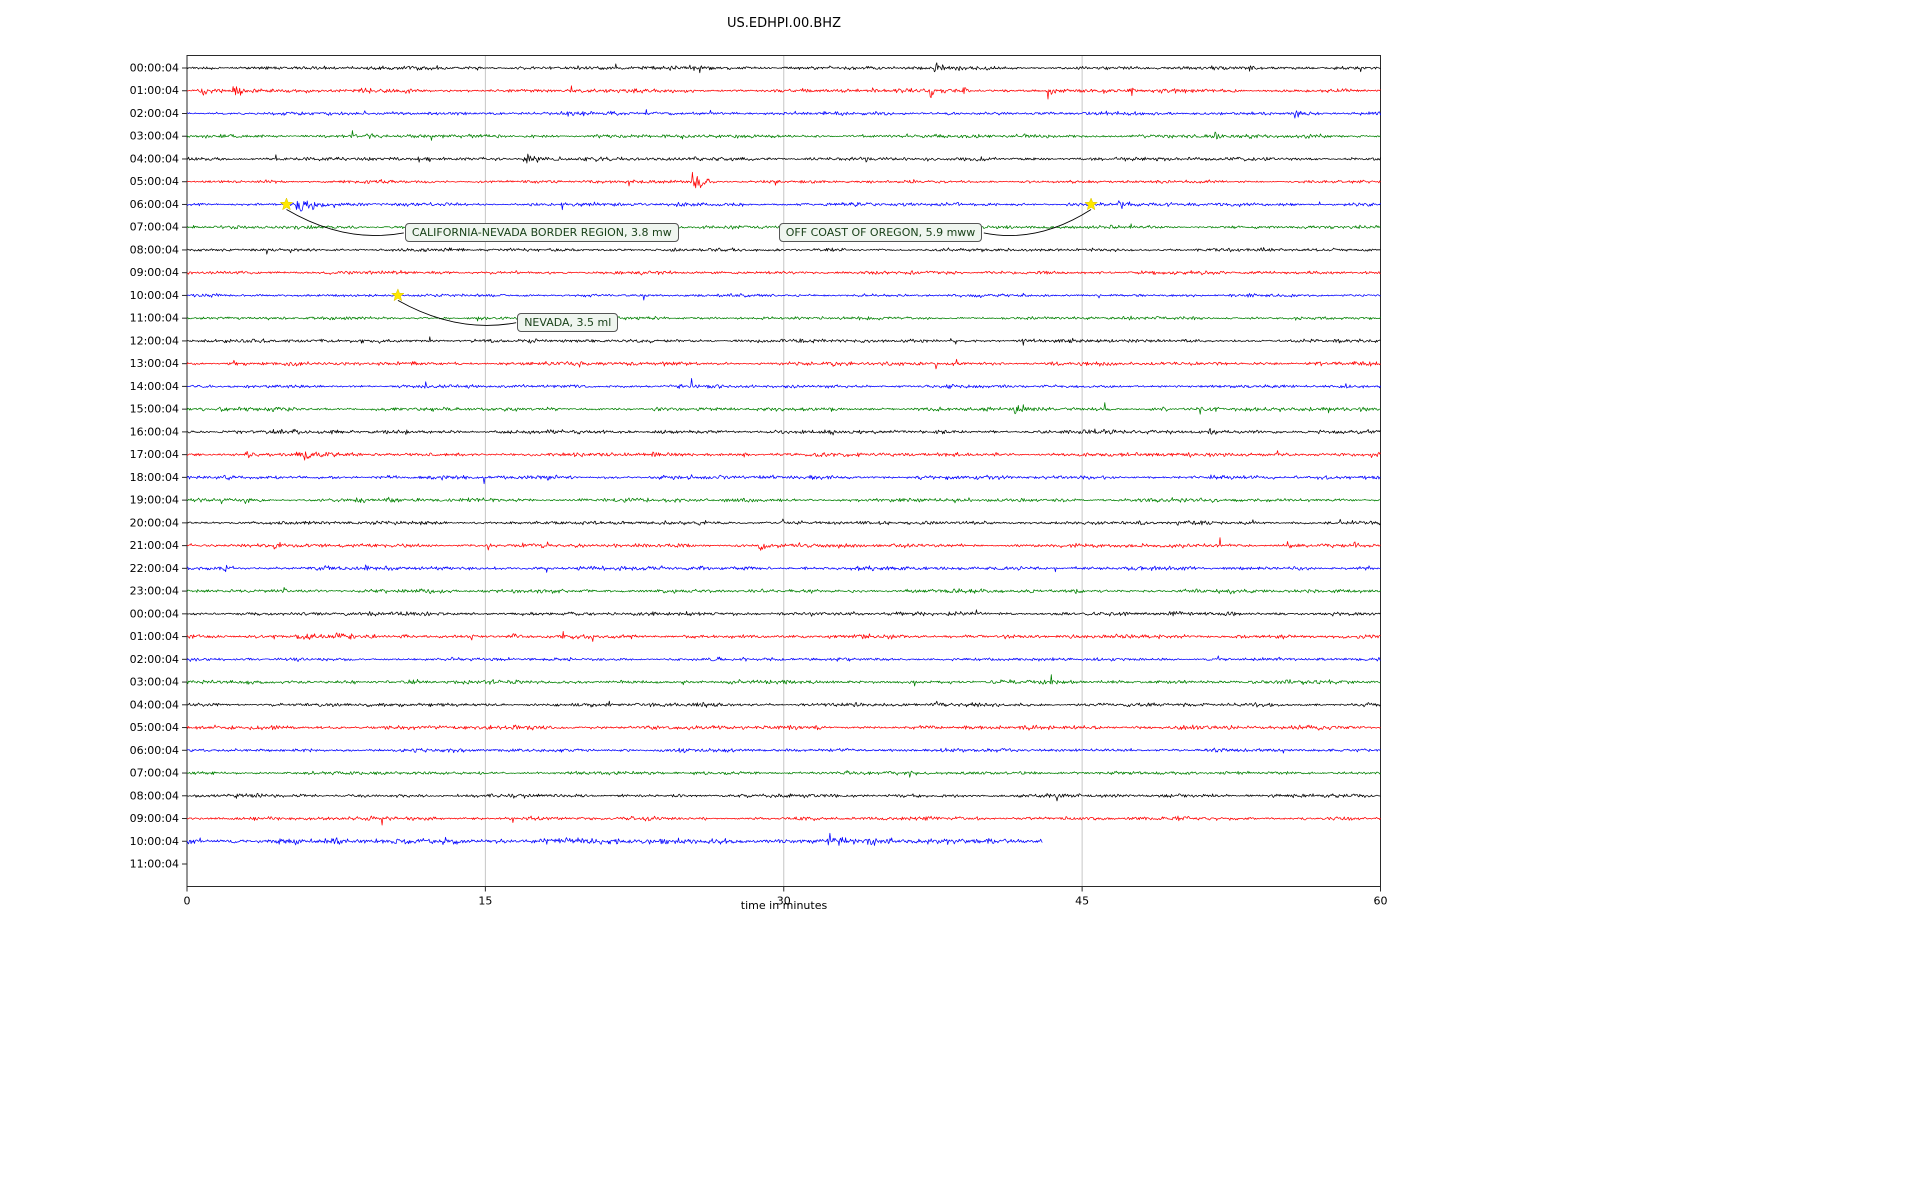 This screenshot has height=1200, width=1920. What do you see at coordinates (485, 901) in the screenshot?
I see `x-tick-label: 15` at bounding box center [485, 901].